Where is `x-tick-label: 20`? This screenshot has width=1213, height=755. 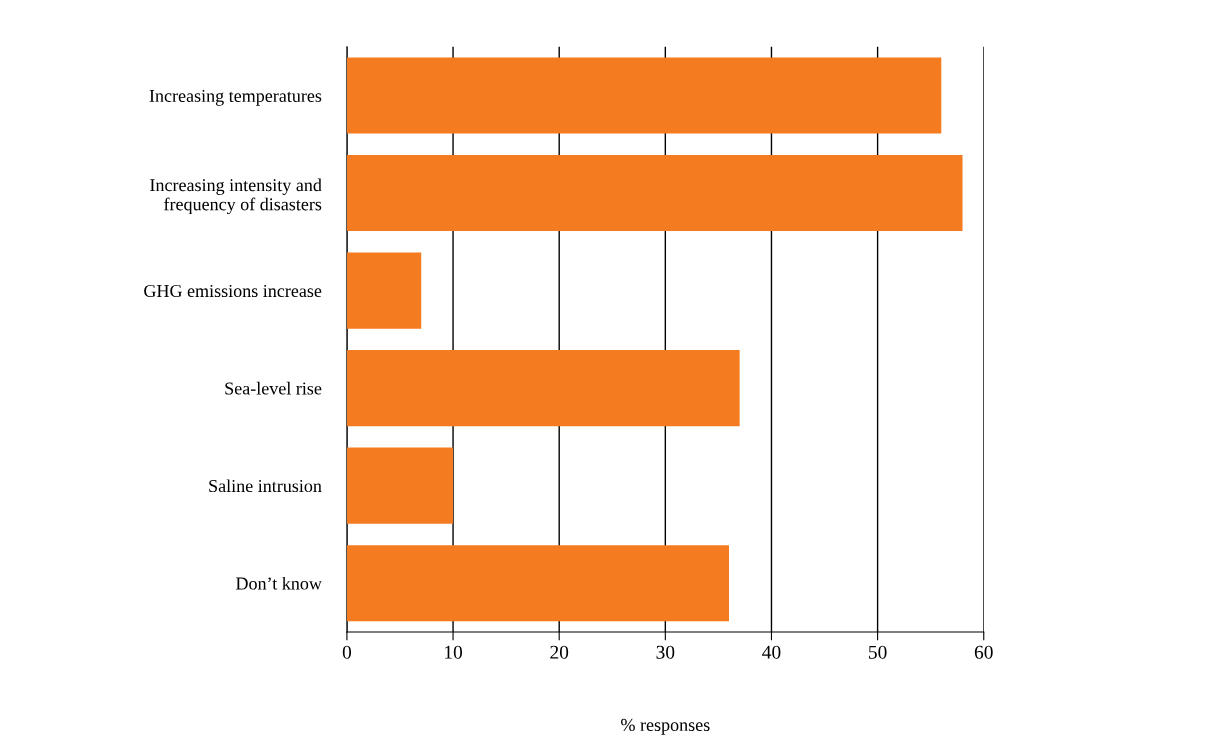
x-tick-label: 20 is located at coordinates (559, 652).